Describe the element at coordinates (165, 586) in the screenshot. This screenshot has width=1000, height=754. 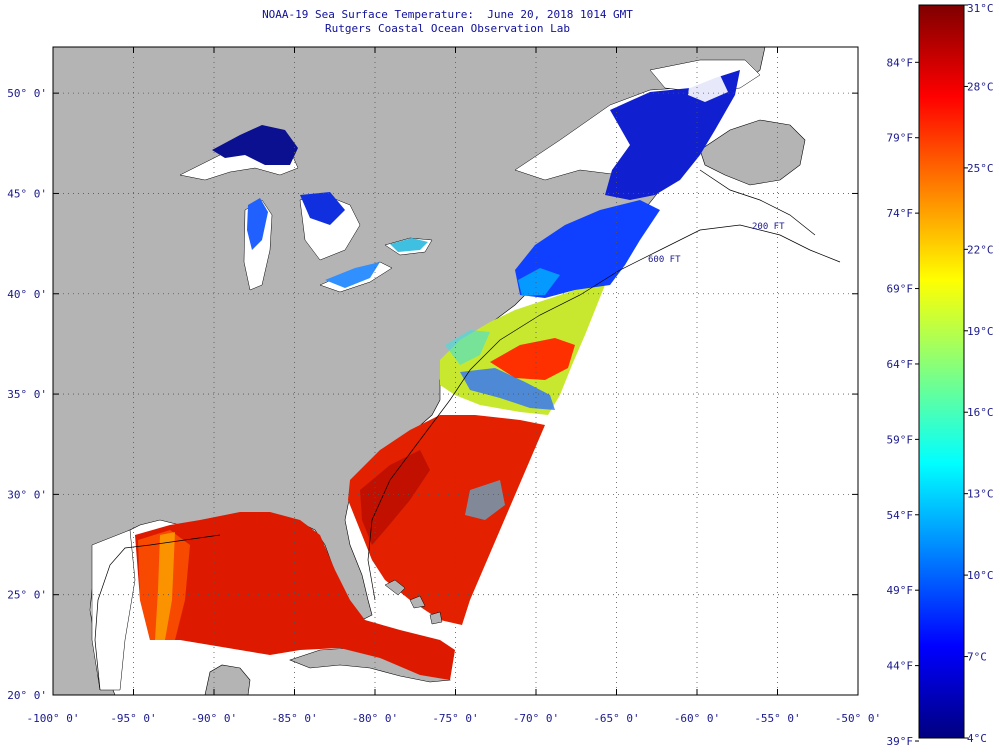
I see `sst-gulf-cool-streak` at that location.